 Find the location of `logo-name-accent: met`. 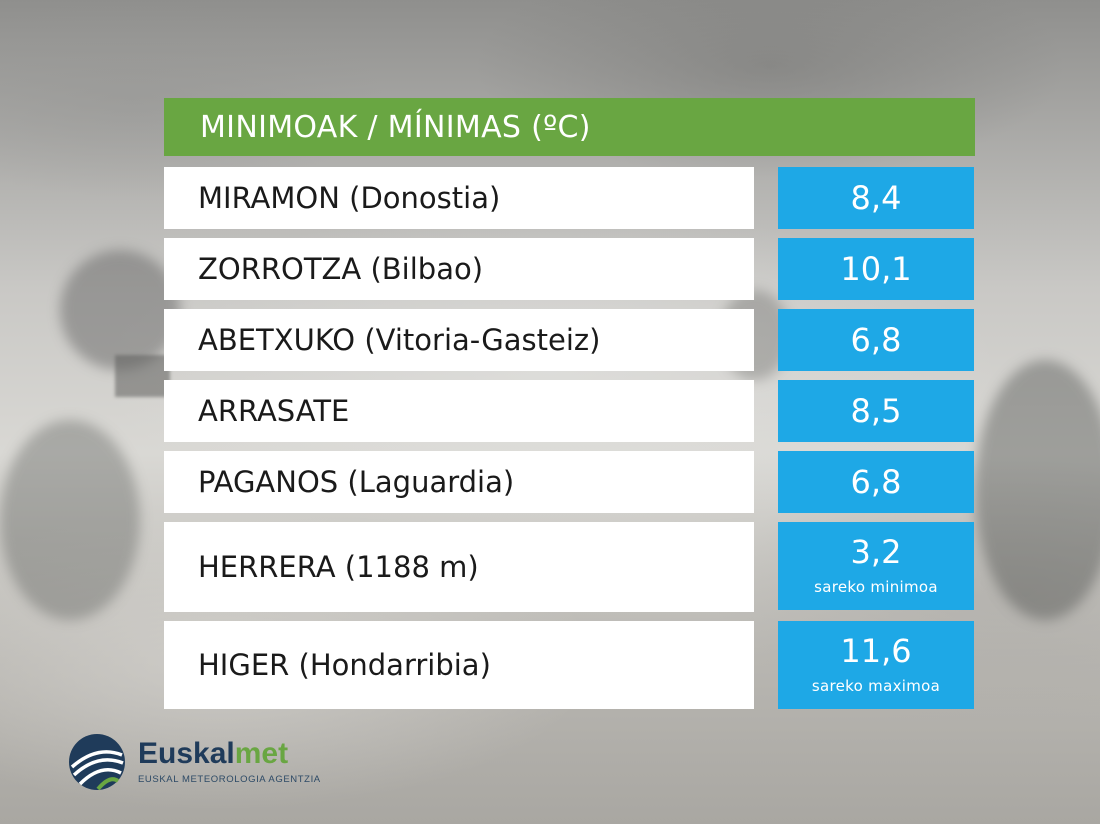

logo-name-accent: met is located at coordinates (261, 753).